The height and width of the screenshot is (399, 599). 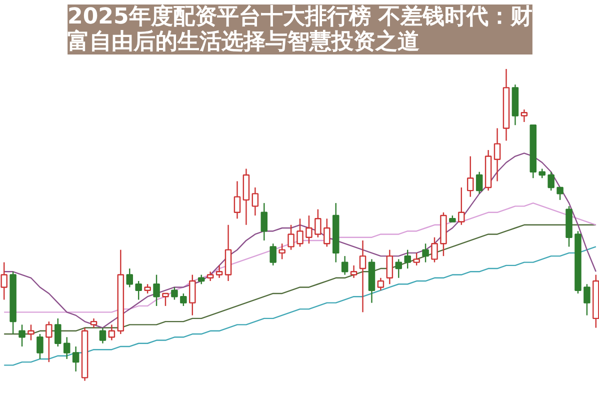 I want to click on chart-title: 2025年度配资平台十大排行榜 不差钱时代：财富自由后的生活选择与智慧投资之道, so click(x=300, y=29).